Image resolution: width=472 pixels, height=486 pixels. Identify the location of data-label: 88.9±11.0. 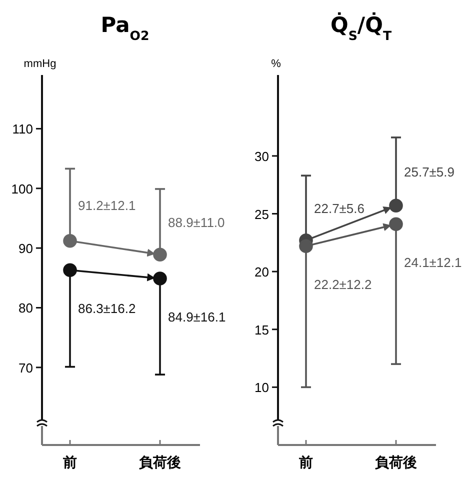
(196, 222).